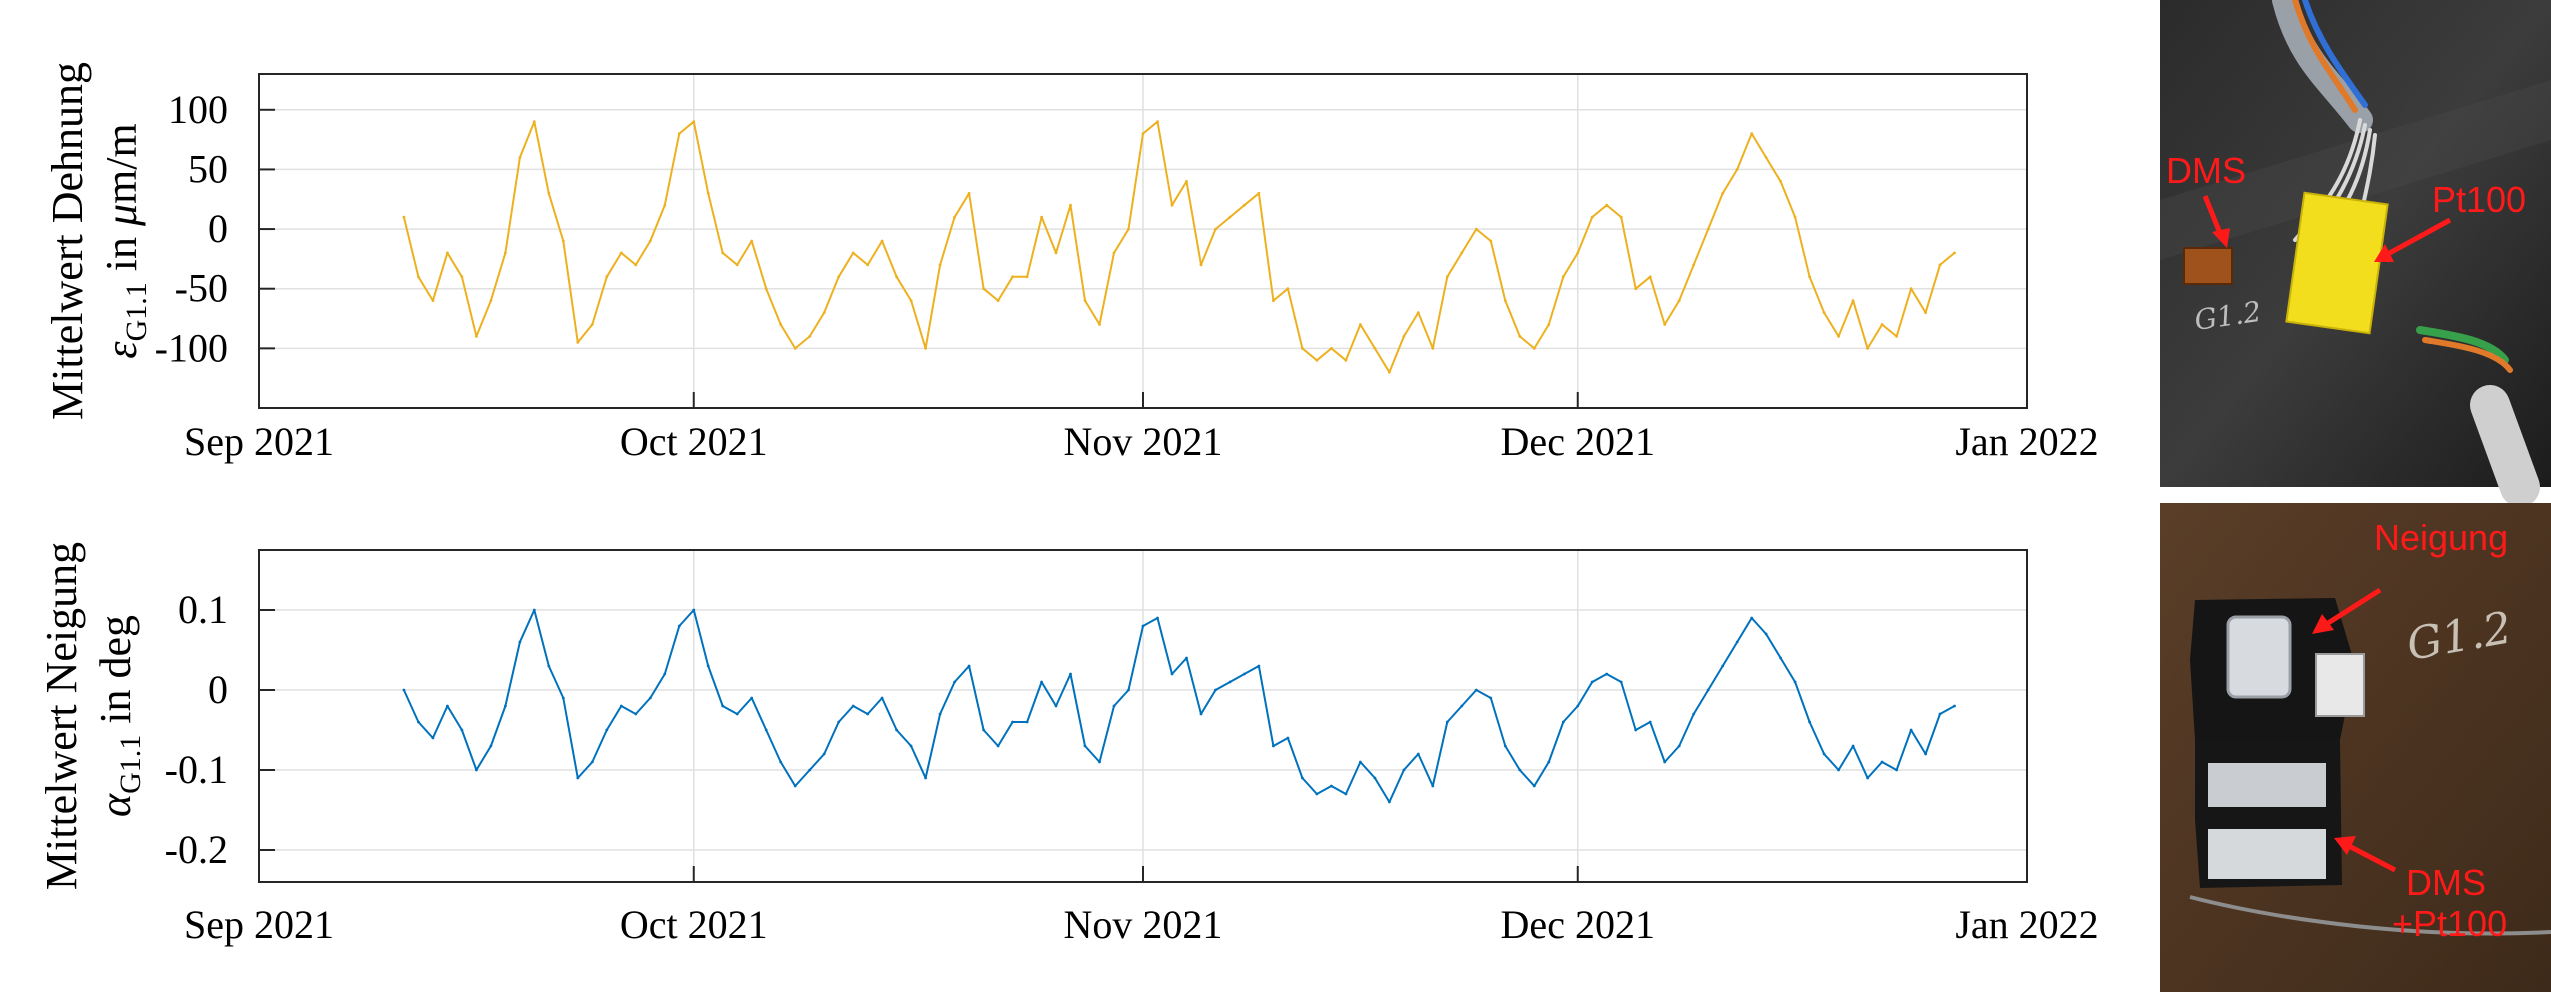 Image resolution: width=2551 pixels, height=992 pixels. Describe the element at coordinates (136, 311) in the screenshot. I see `y-subscript: G1.1` at that location.